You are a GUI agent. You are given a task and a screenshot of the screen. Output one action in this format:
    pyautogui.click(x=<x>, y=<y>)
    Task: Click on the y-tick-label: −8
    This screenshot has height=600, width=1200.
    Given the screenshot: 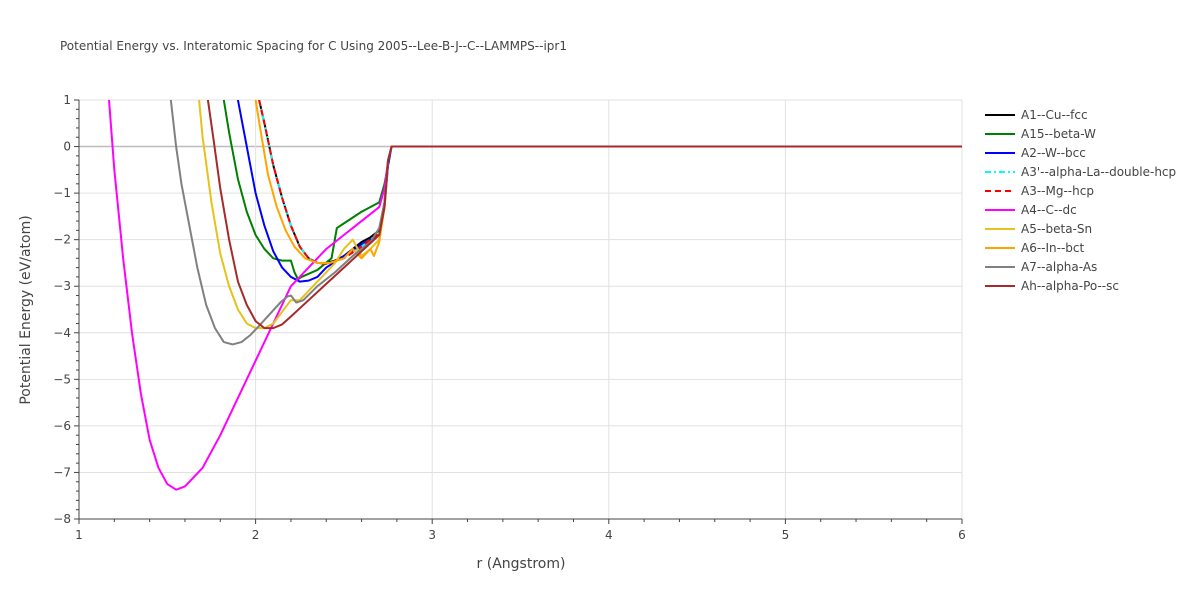 What is the action you would take?
    pyautogui.click(x=62, y=519)
    